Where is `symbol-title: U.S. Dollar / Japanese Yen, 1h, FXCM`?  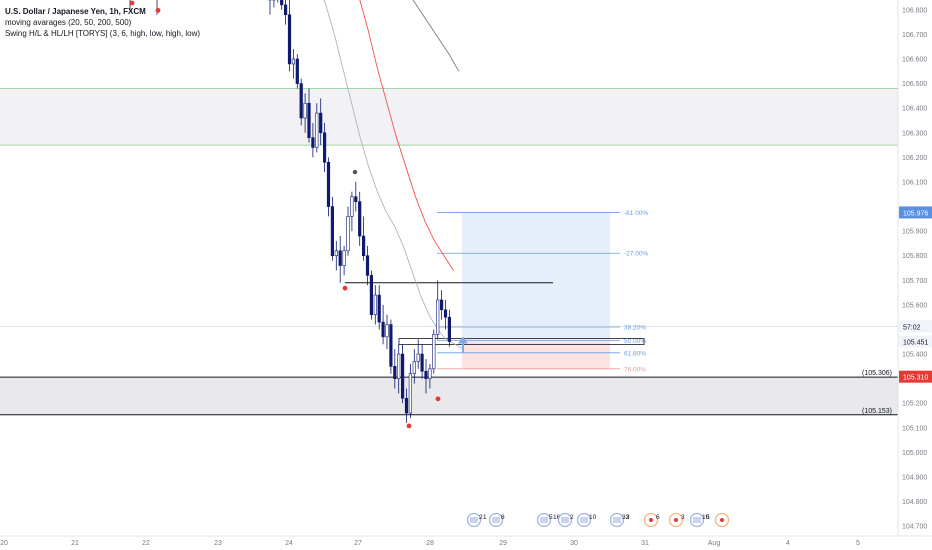
symbol-title: U.S. Dollar / Japanese Yen, 1h, FXCM is located at coordinates (75, 11).